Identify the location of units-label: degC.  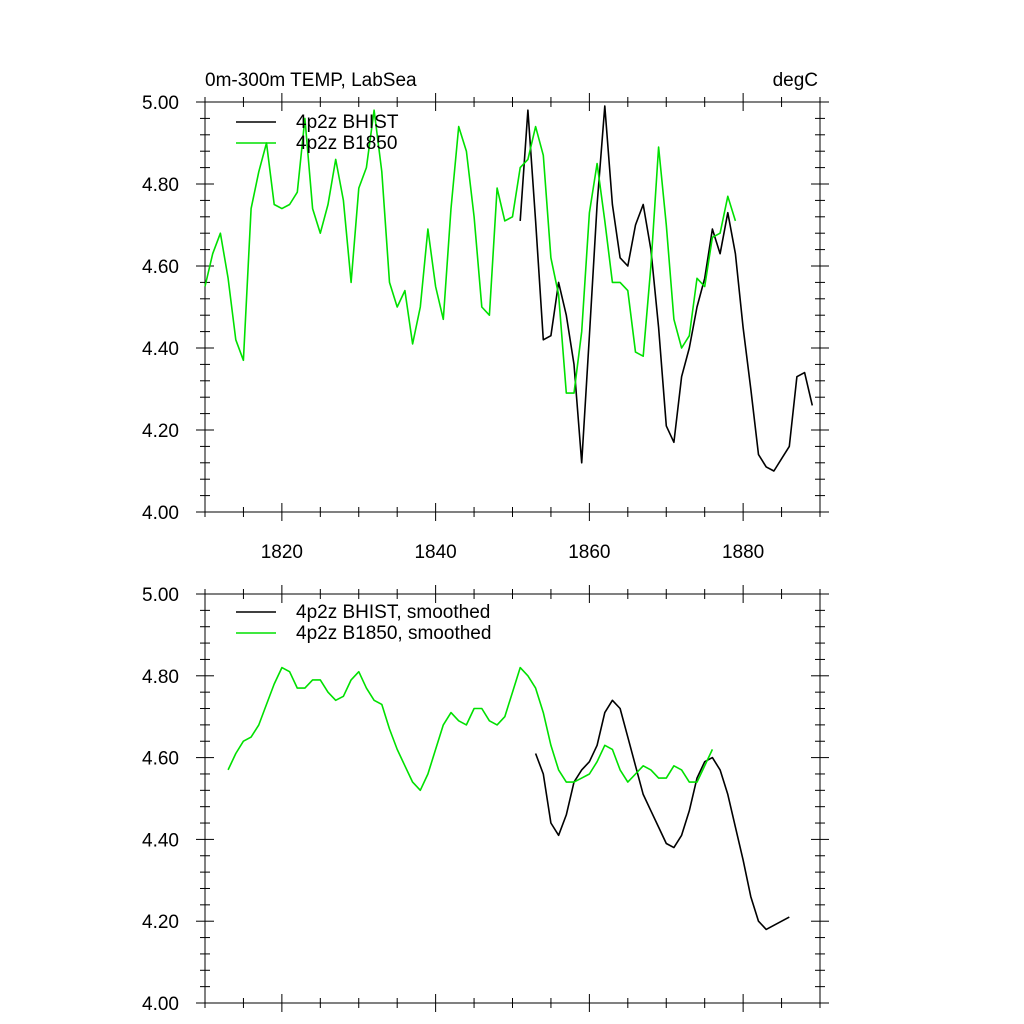
(795, 80).